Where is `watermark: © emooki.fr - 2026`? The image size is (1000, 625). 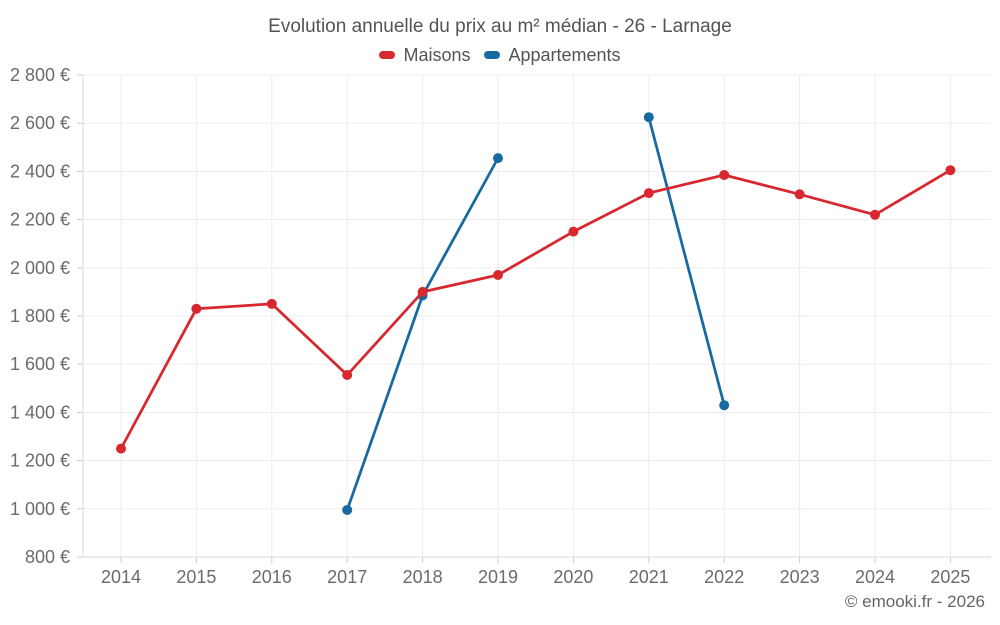
watermark: © emooki.fr - 2026 is located at coordinates (914, 601).